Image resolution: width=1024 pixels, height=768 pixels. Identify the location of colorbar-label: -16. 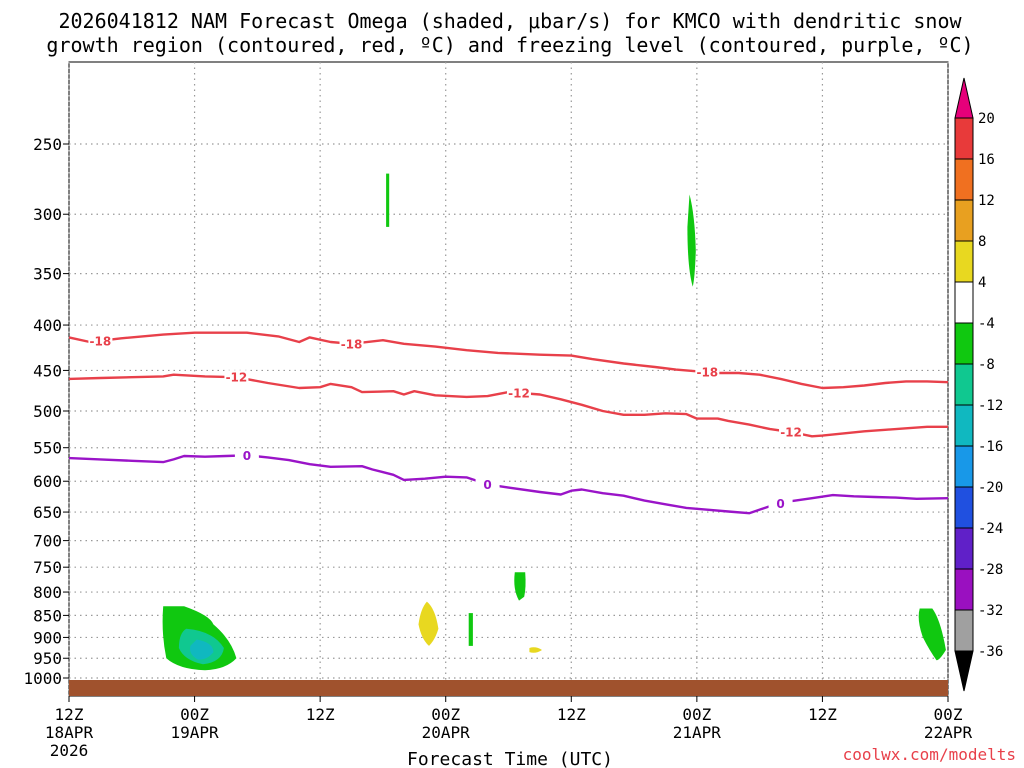
(990, 447).